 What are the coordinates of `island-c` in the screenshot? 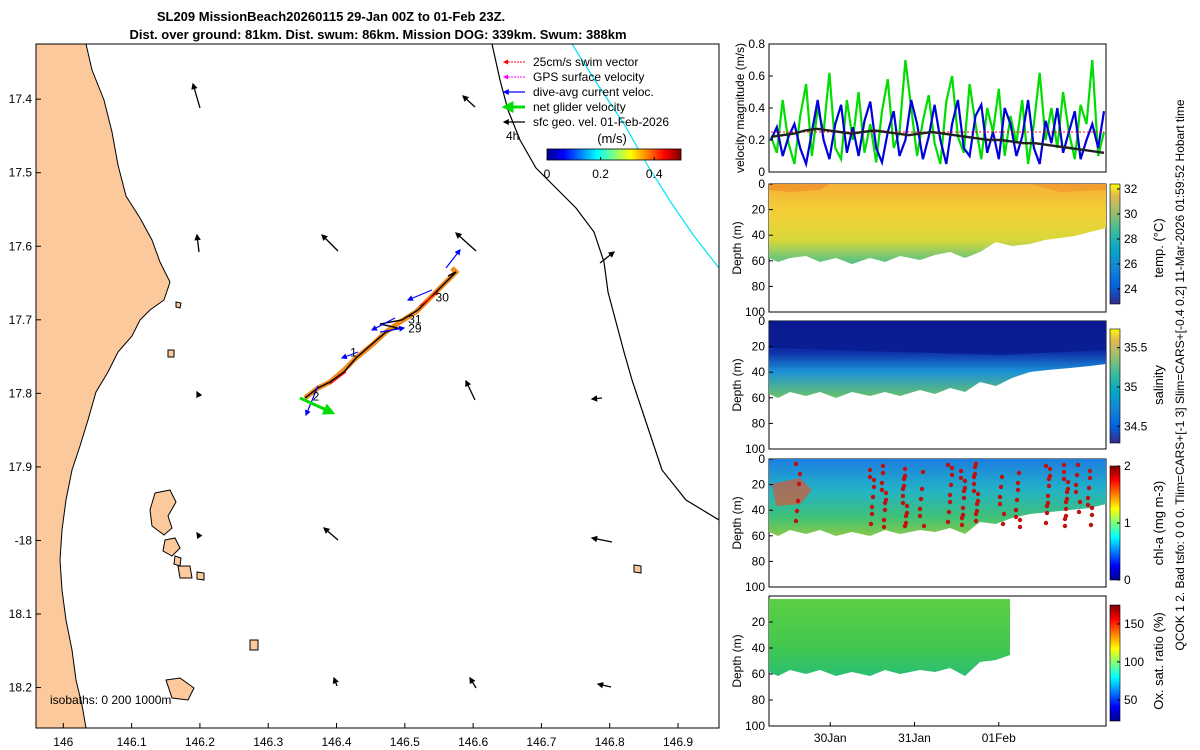 It's located at (177, 561).